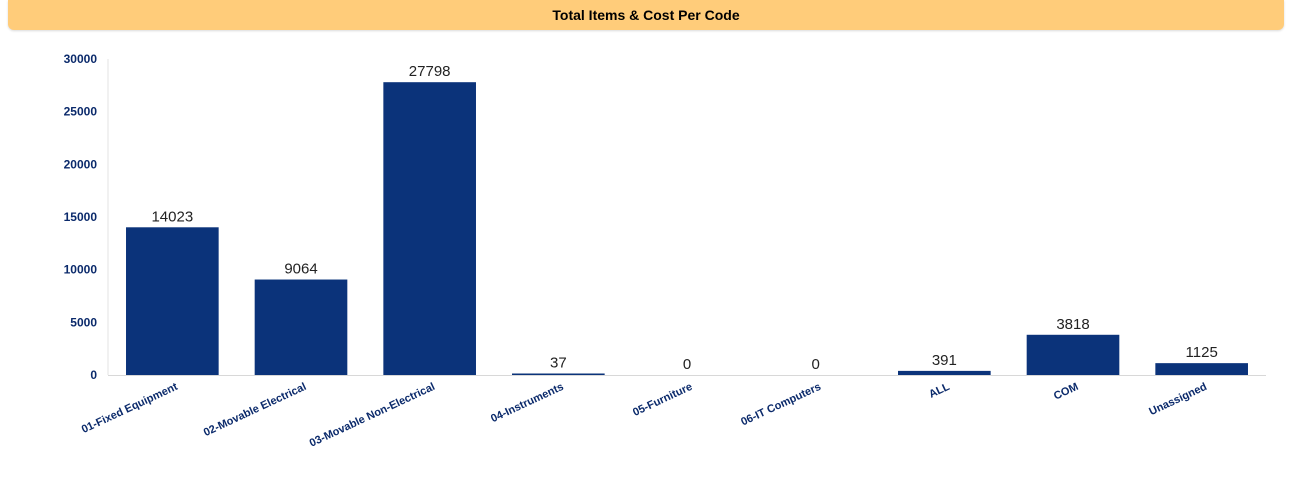 The height and width of the screenshot is (499, 1291). I want to click on chart-header: Total Items & Cost Per Code, so click(646, 15).